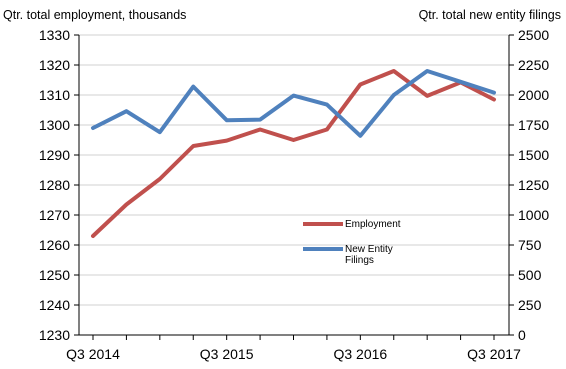  Describe the element at coordinates (359, 260) in the screenshot. I see `legend-label: Filings` at that location.